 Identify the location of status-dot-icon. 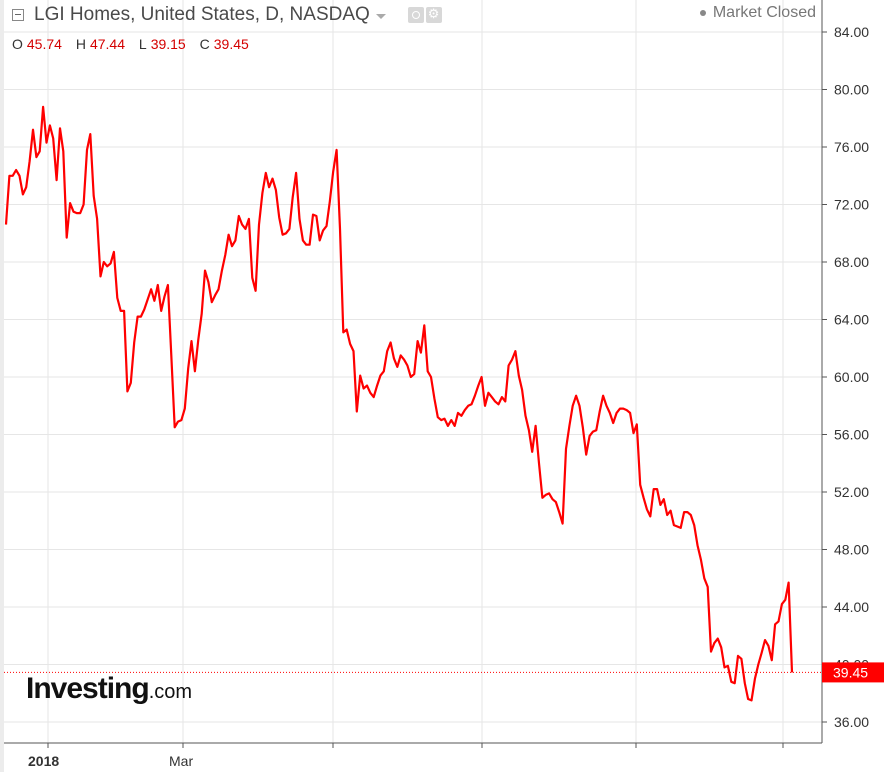
(702, 13).